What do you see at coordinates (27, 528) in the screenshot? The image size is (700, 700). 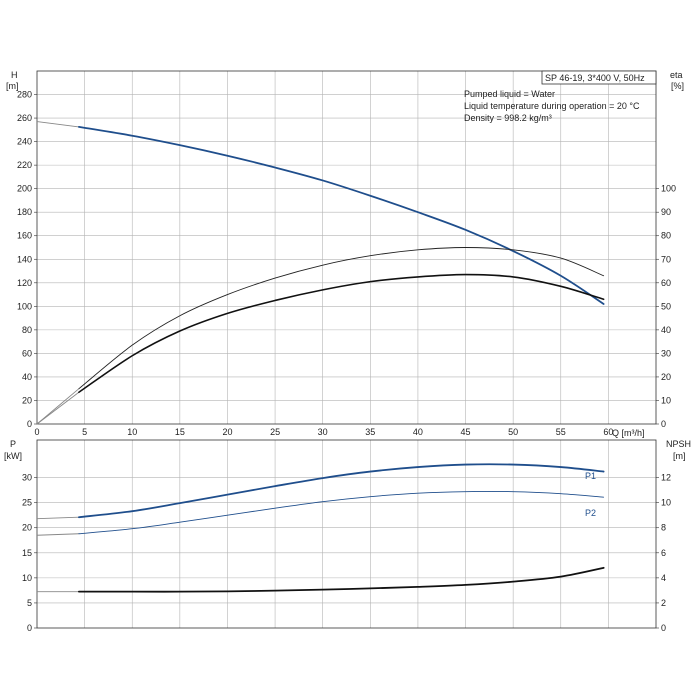 I see `bottom-left-tick-20: 20` at bounding box center [27, 528].